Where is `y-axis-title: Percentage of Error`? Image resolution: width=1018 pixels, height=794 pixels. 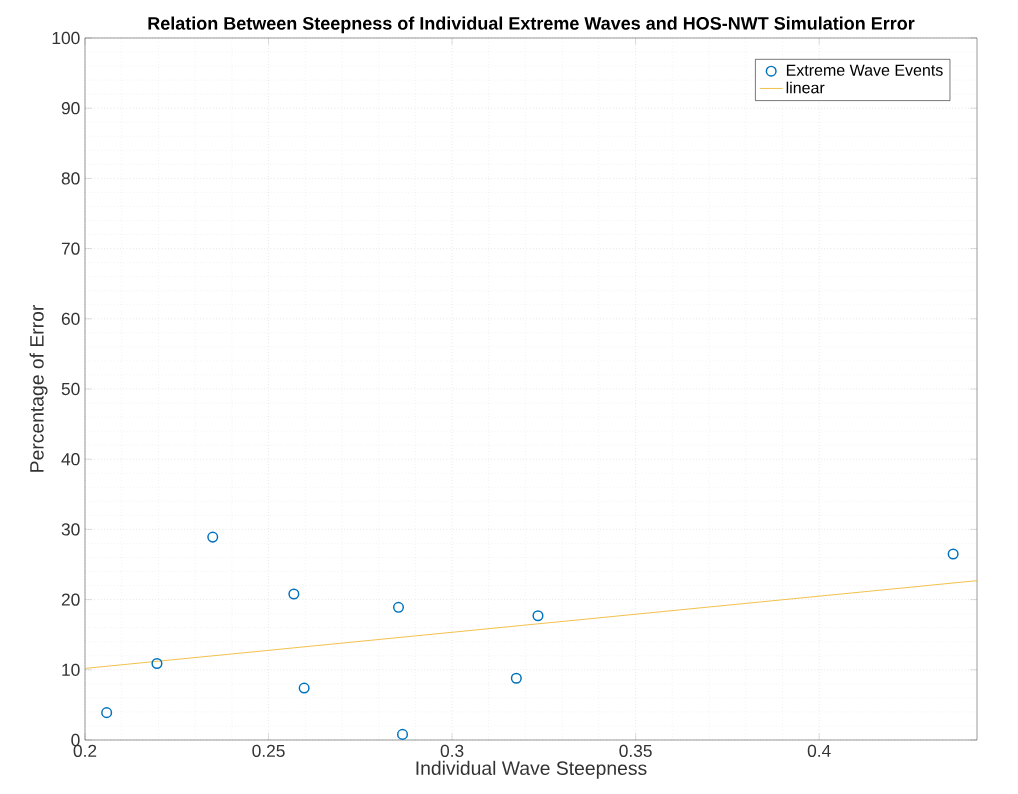
y-axis-title: Percentage of Error is located at coordinates (38, 388).